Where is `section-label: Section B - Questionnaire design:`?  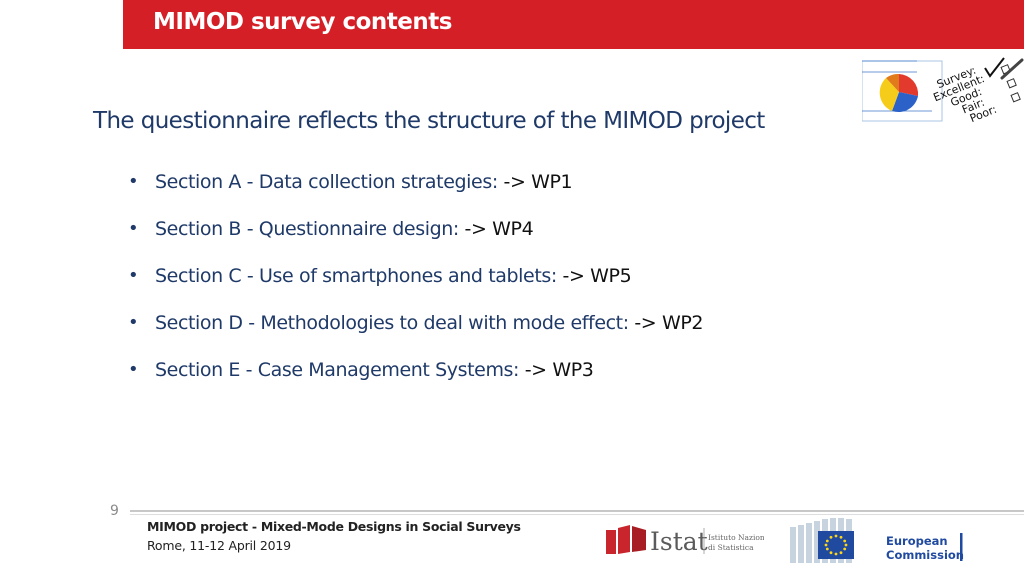 section-label: Section B - Questionnaire design: is located at coordinates (307, 229).